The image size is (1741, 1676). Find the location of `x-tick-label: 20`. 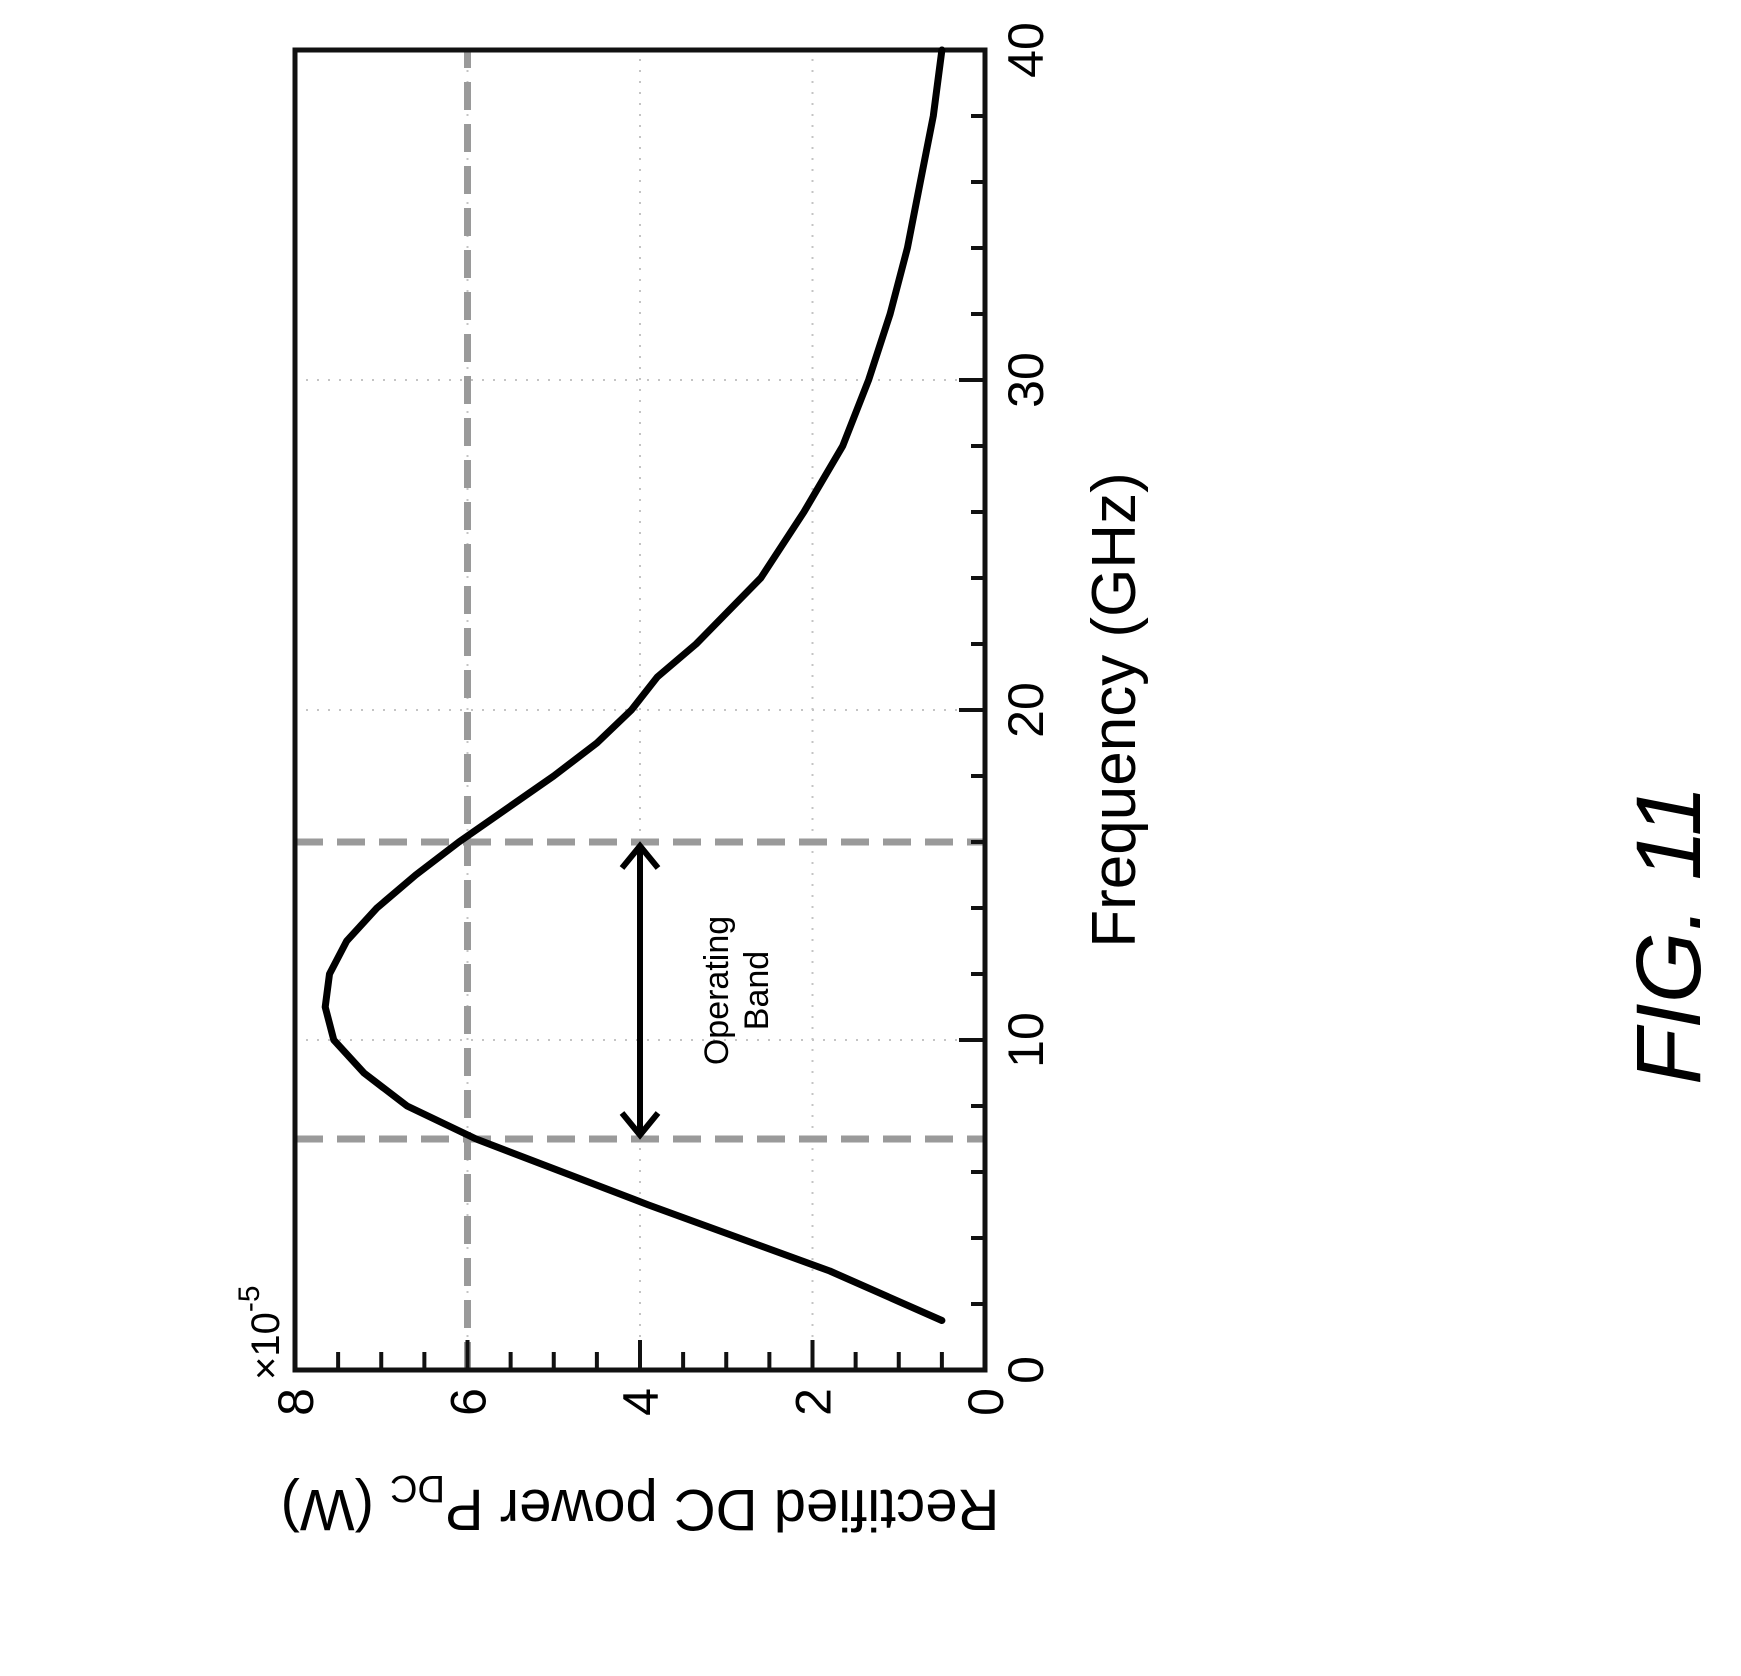

x-tick-label: 20 is located at coordinates (1026, 710).